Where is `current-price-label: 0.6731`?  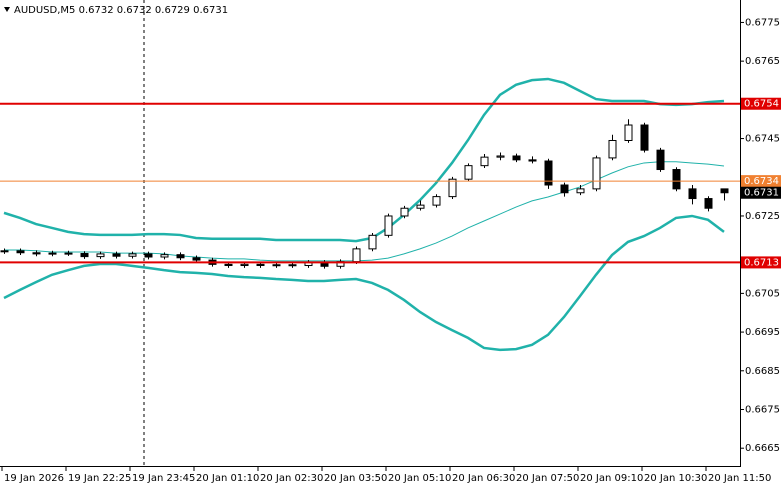
current-price-label: 0.6731 is located at coordinates (761, 193).